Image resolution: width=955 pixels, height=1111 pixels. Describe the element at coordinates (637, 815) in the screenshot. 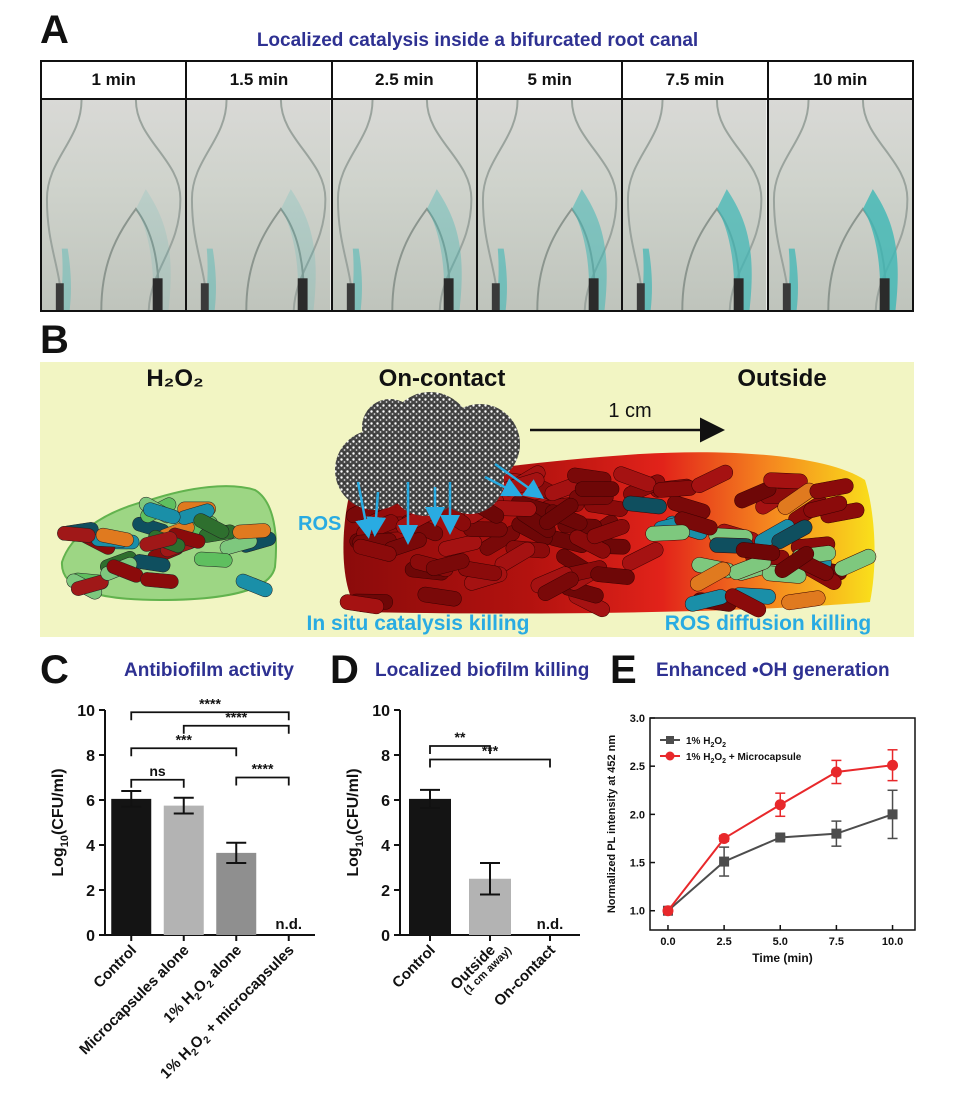

I see `y-tick-label: 2.0` at that location.